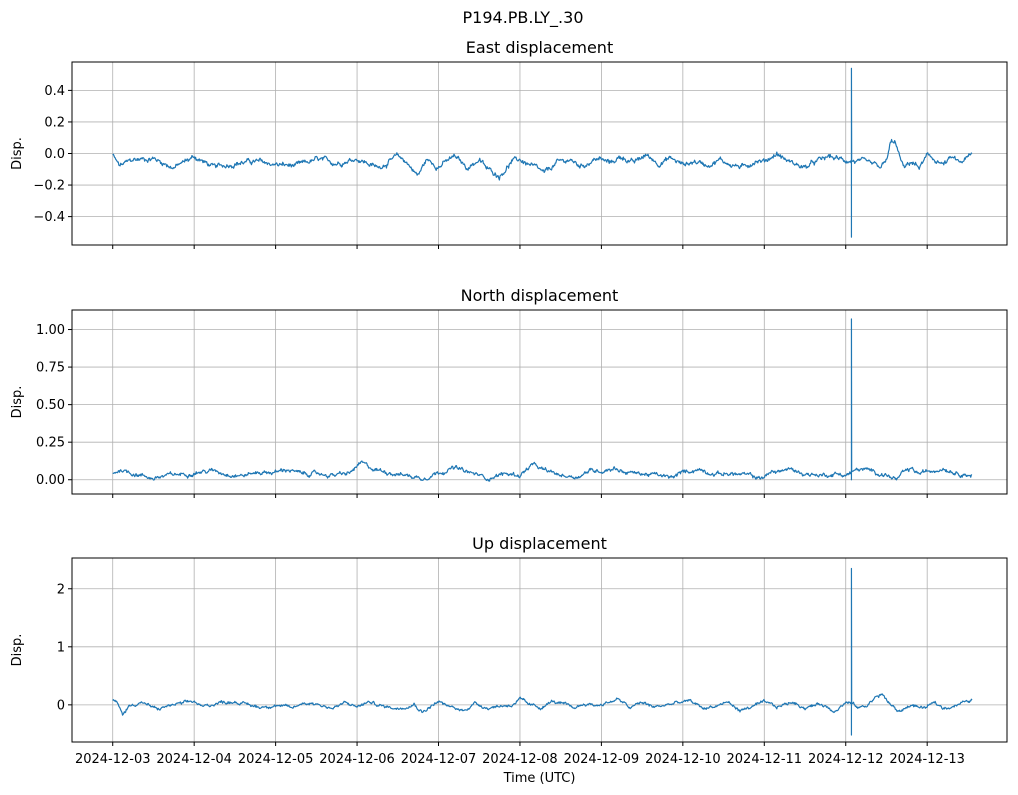 This screenshot has height=795, width=1018. What do you see at coordinates (276, 759) in the screenshot?
I see `x-tick-label: 2024-12-05` at bounding box center [276, 759].